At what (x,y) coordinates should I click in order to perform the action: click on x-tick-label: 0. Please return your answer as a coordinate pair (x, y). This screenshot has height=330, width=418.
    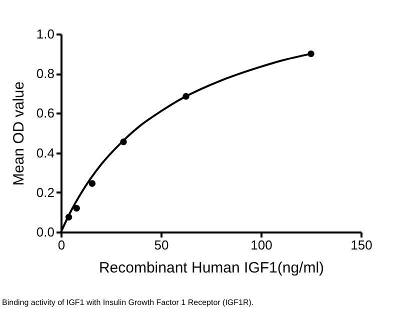
    Looking at the image, I should click on (62, 245).